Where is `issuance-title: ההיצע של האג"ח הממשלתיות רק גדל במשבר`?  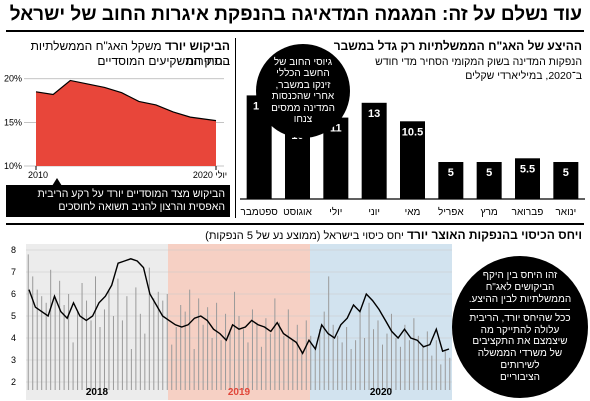 issuance-title: ההיצע של האג"ח הממשלתיות רק גדל במשבר is located at coordinates (457, 46).